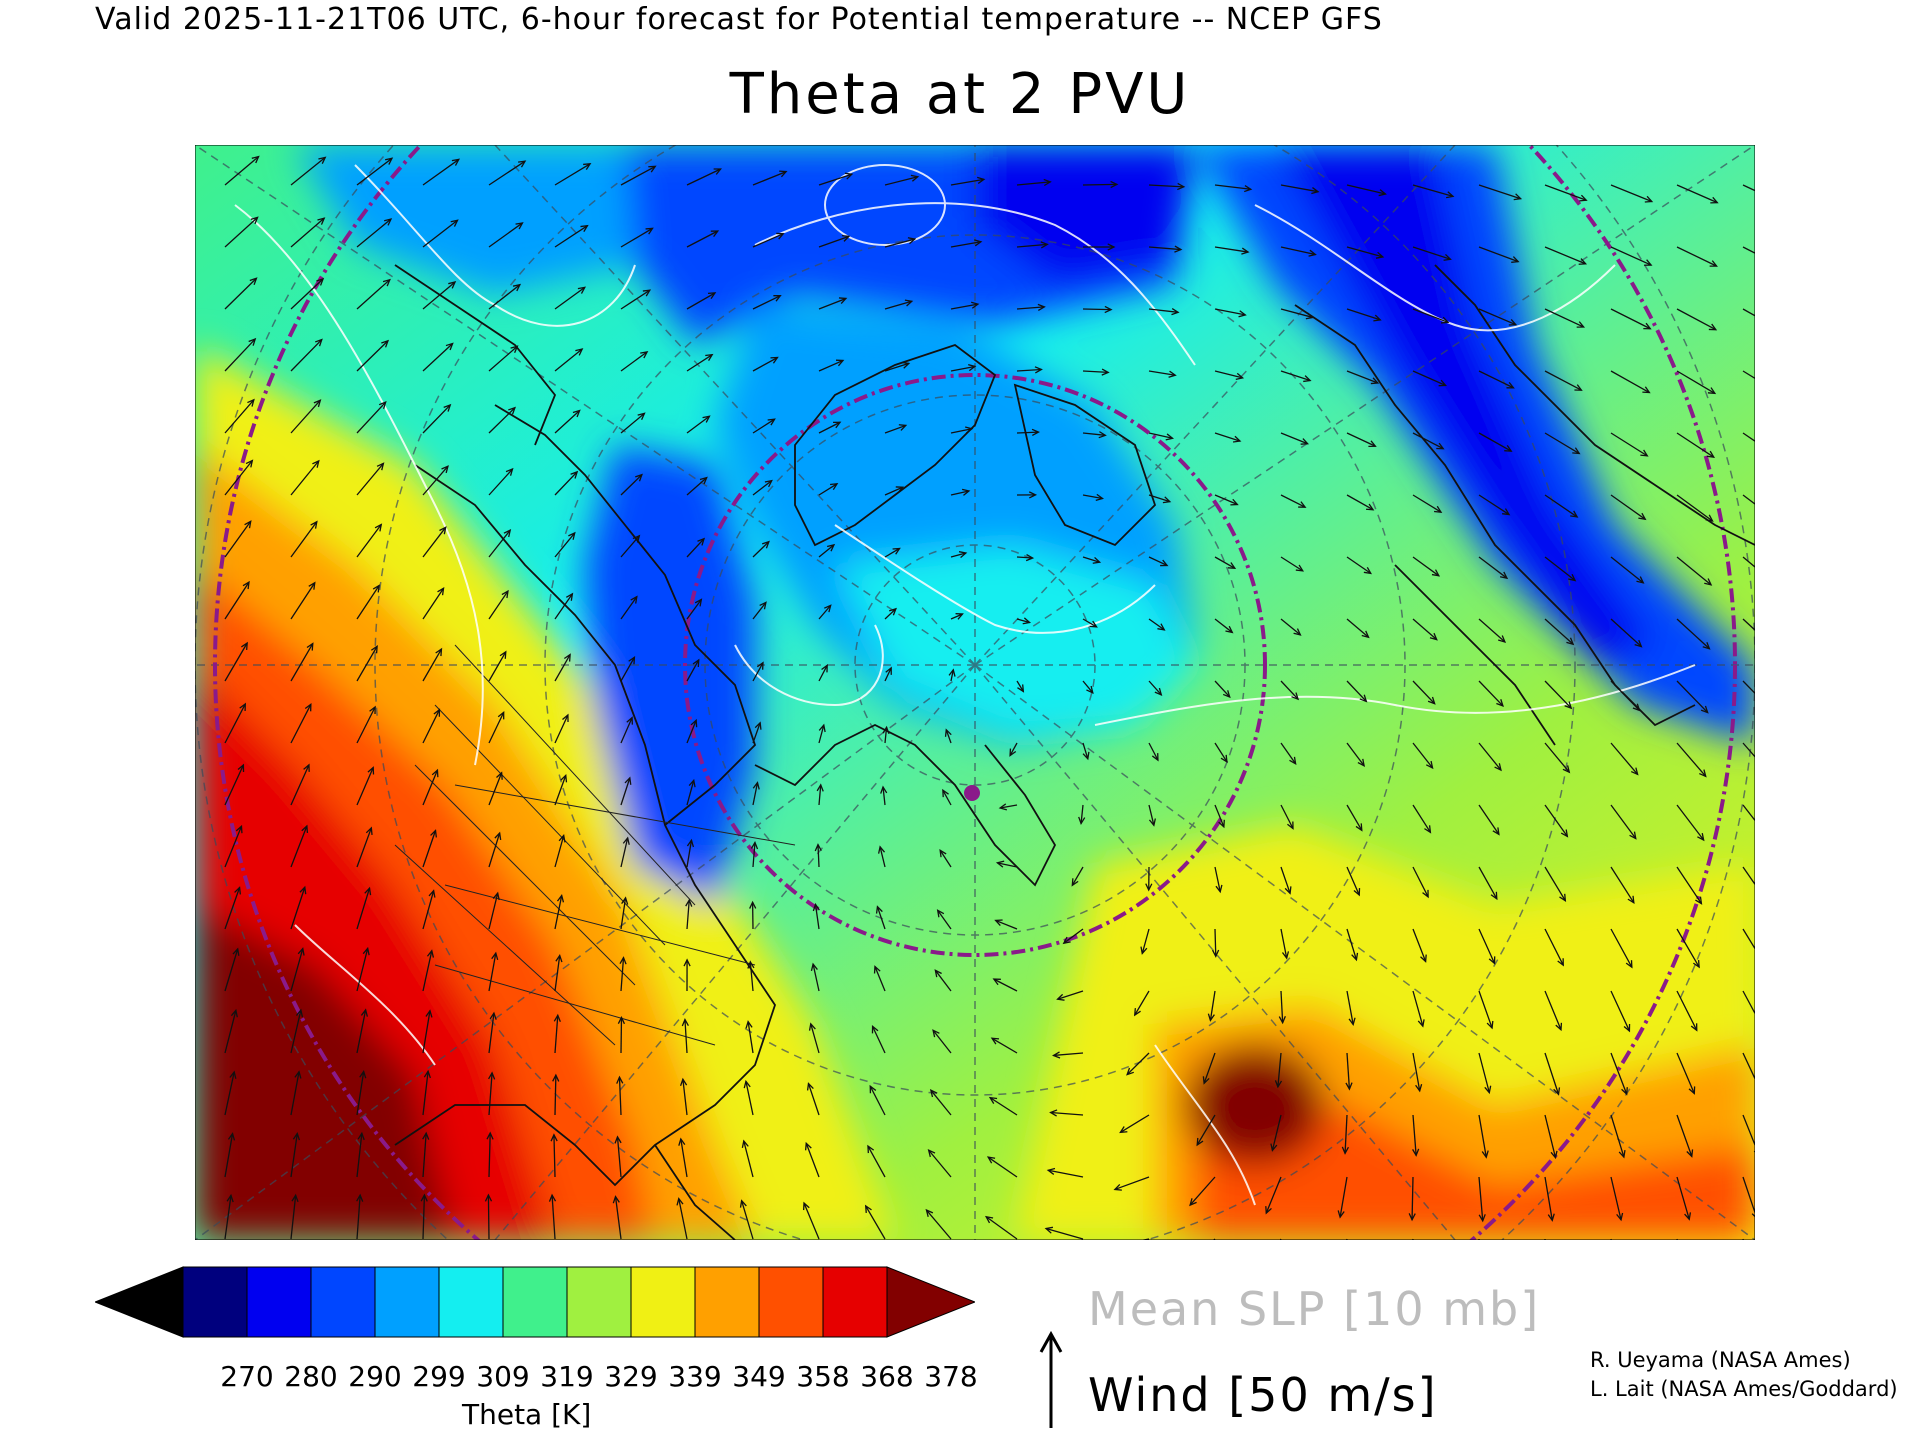  I want to click on credit-line-1: R. Ueyama (NASA Ames), so click(1720, 1360).